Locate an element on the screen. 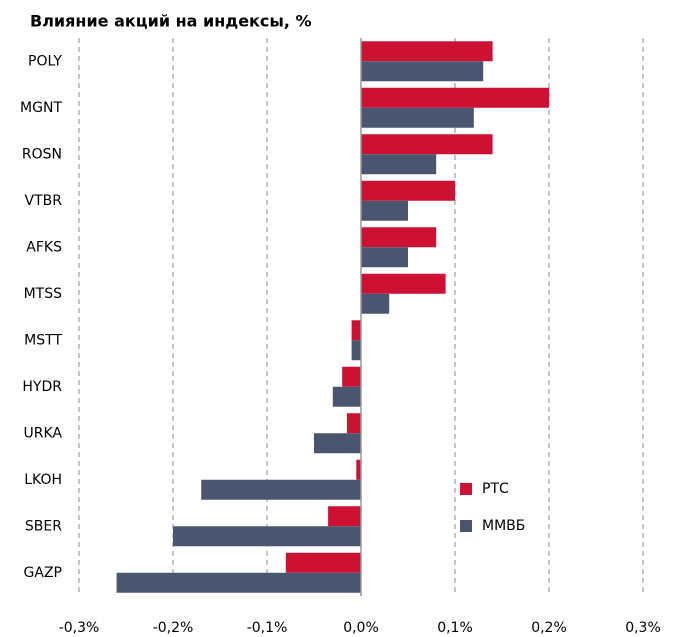 The image size is (673, 637). legend-label: РТС is located at coordinates (495, 489).